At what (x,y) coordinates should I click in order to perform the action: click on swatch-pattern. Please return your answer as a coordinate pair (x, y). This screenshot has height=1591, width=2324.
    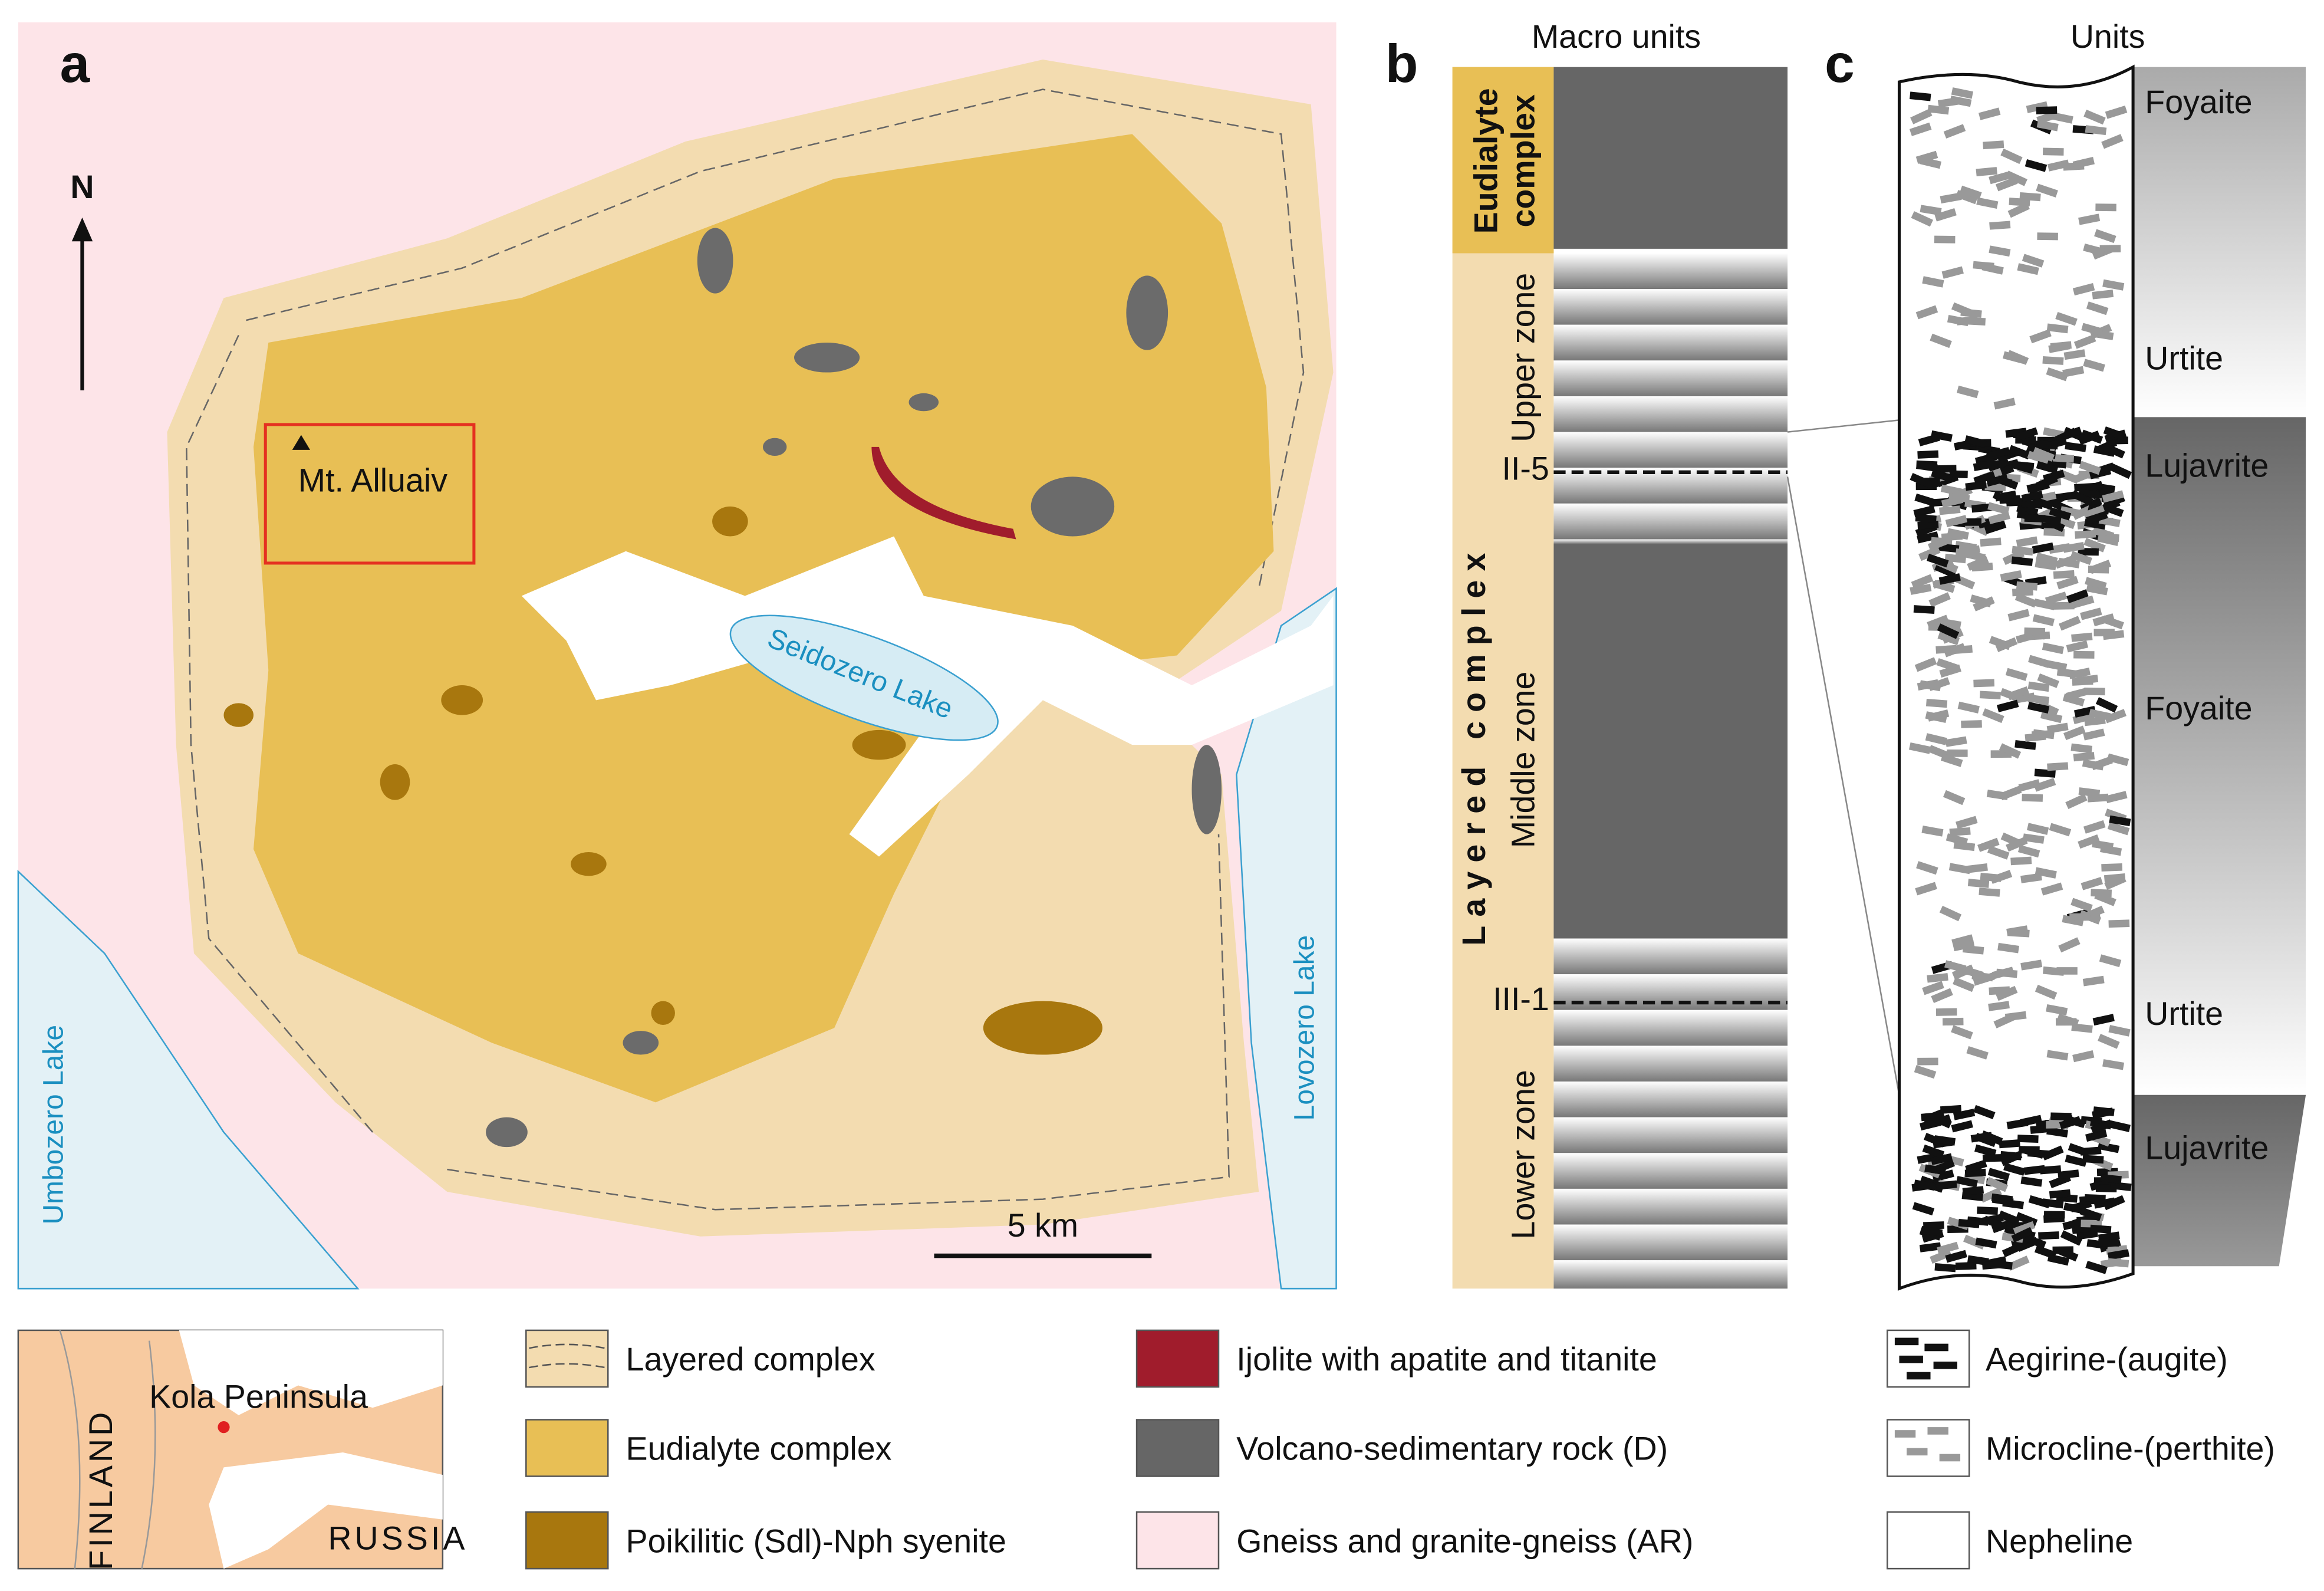
    Looking at the image, I should click on (567, 1356).